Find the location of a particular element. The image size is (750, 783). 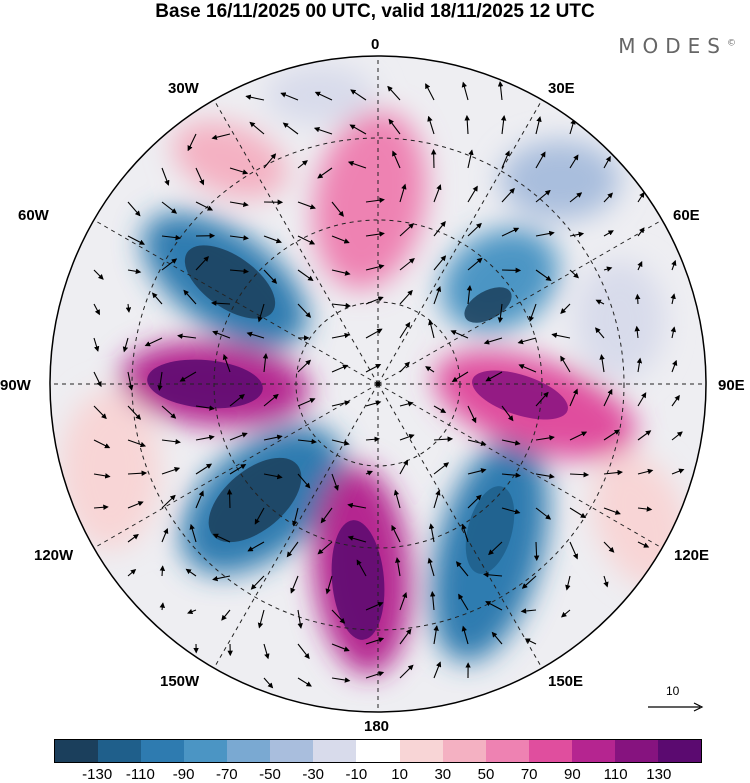

lon-label-30w: 30W is located at coordinates (183, 88).